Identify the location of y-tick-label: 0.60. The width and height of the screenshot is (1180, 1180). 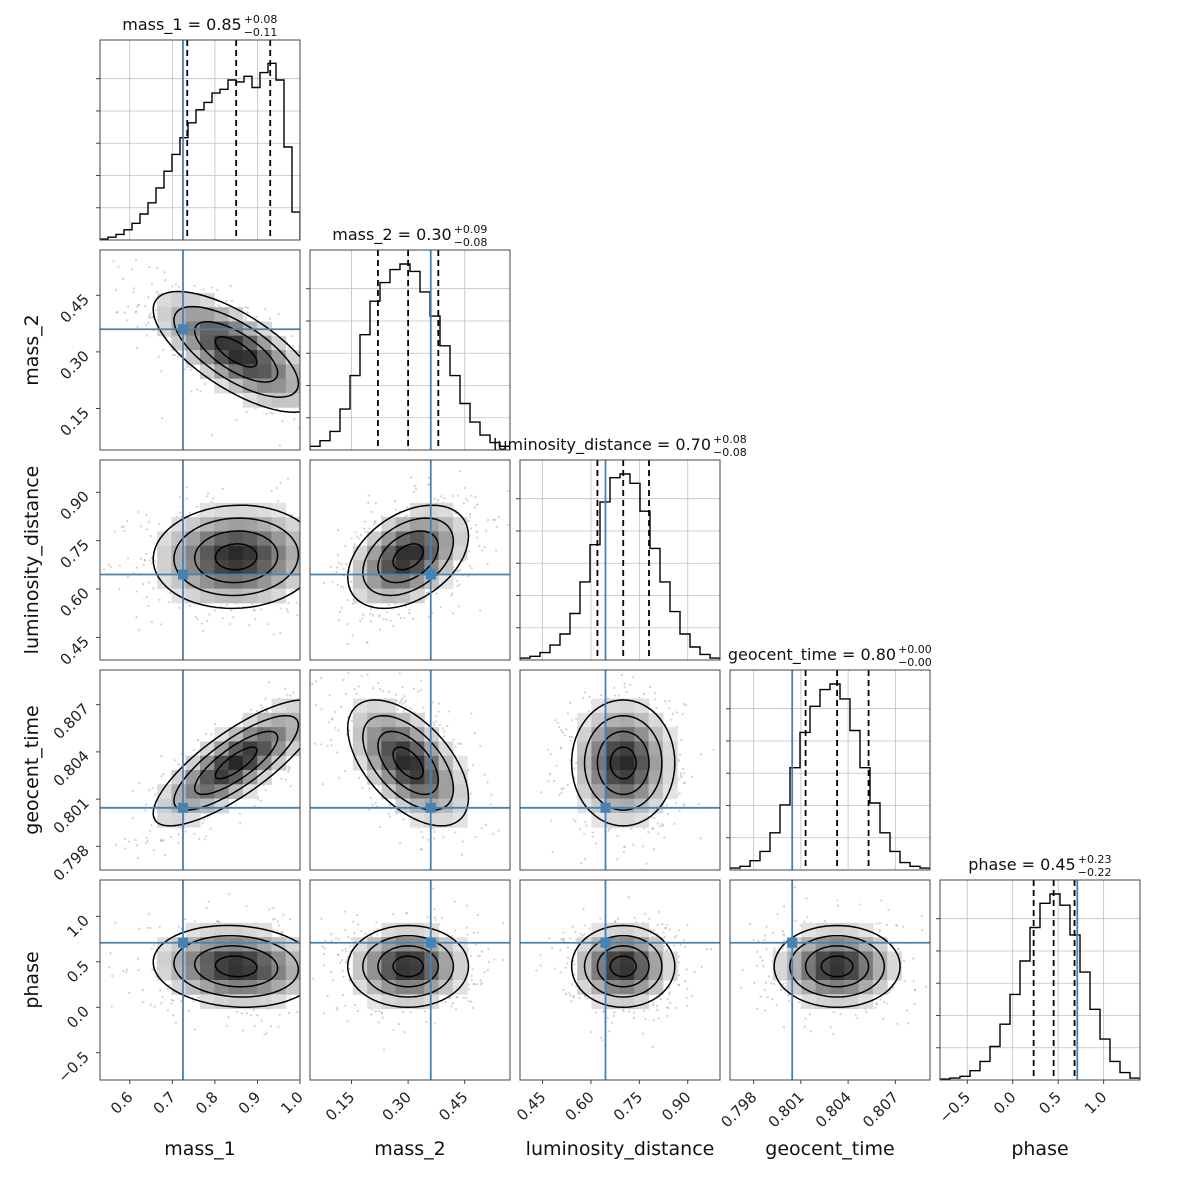
(74, 602).